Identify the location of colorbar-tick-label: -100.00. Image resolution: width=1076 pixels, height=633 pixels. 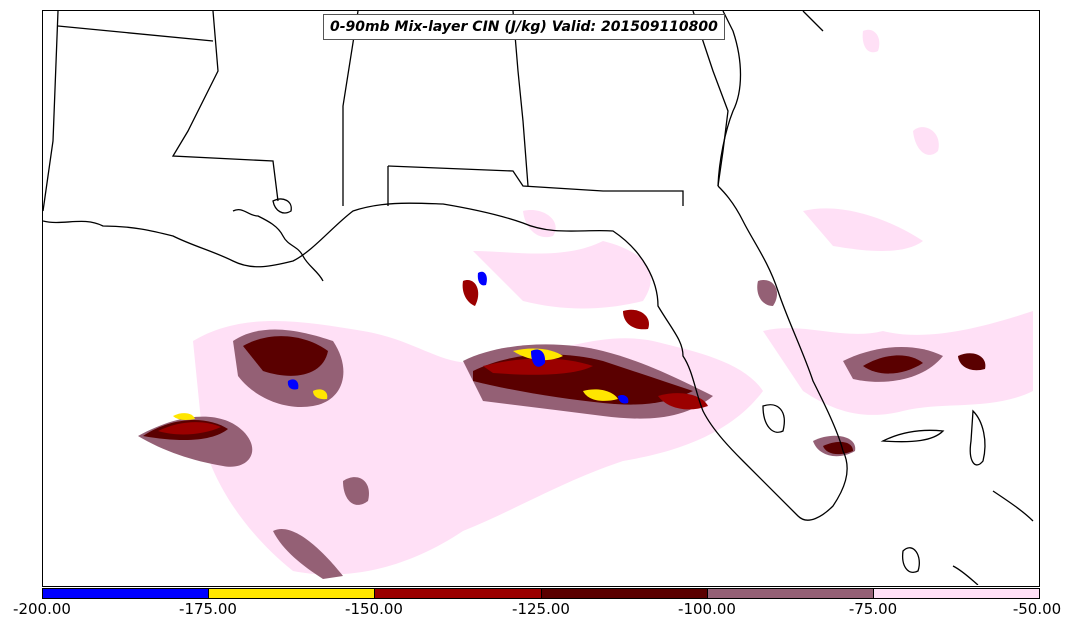
(707, 609).